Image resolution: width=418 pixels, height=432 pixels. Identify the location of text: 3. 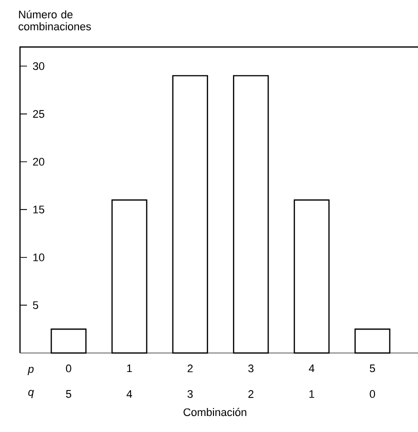
(190, 394).